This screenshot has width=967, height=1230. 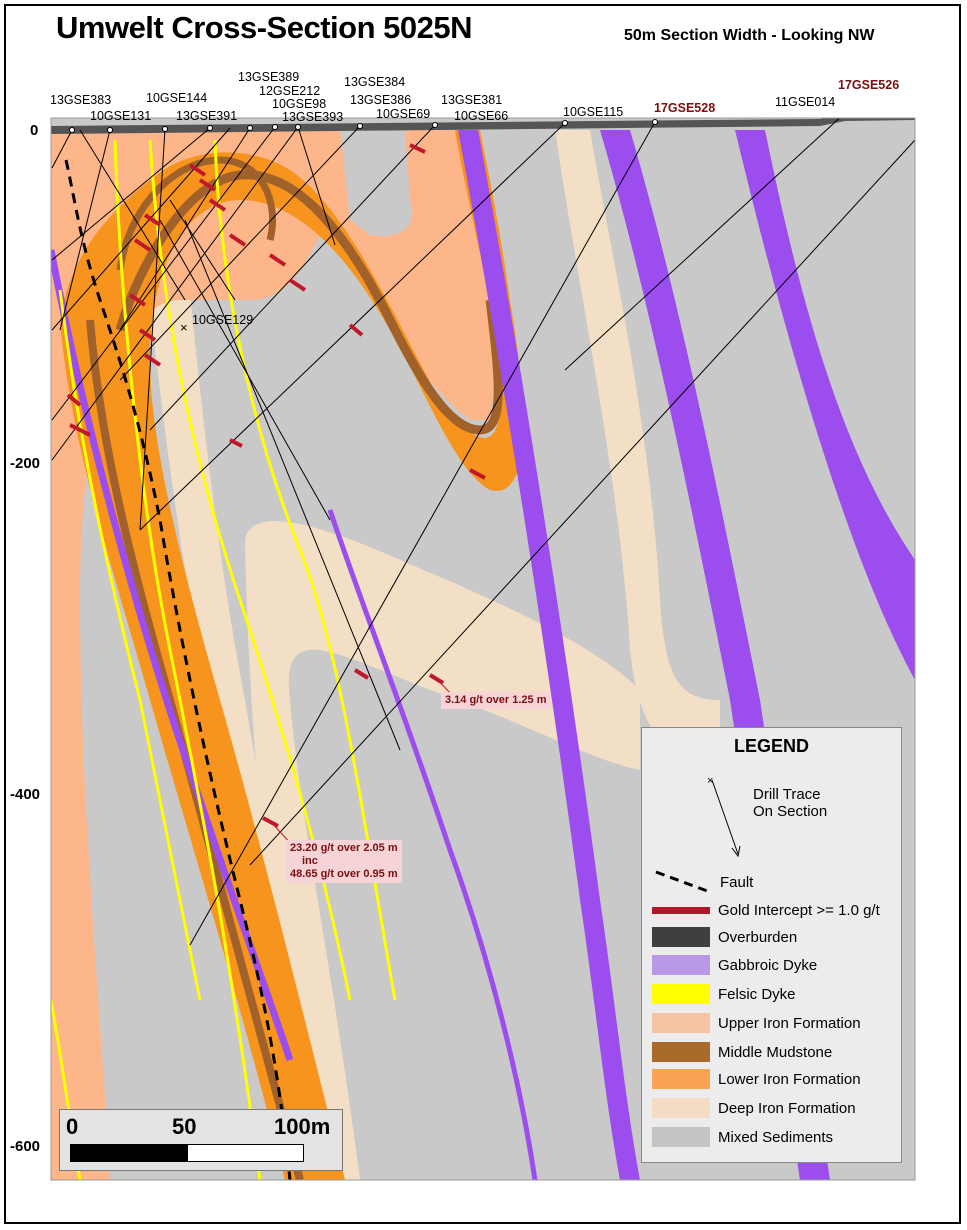 I want to click on overburden-unit, so click(x=483, y=126).